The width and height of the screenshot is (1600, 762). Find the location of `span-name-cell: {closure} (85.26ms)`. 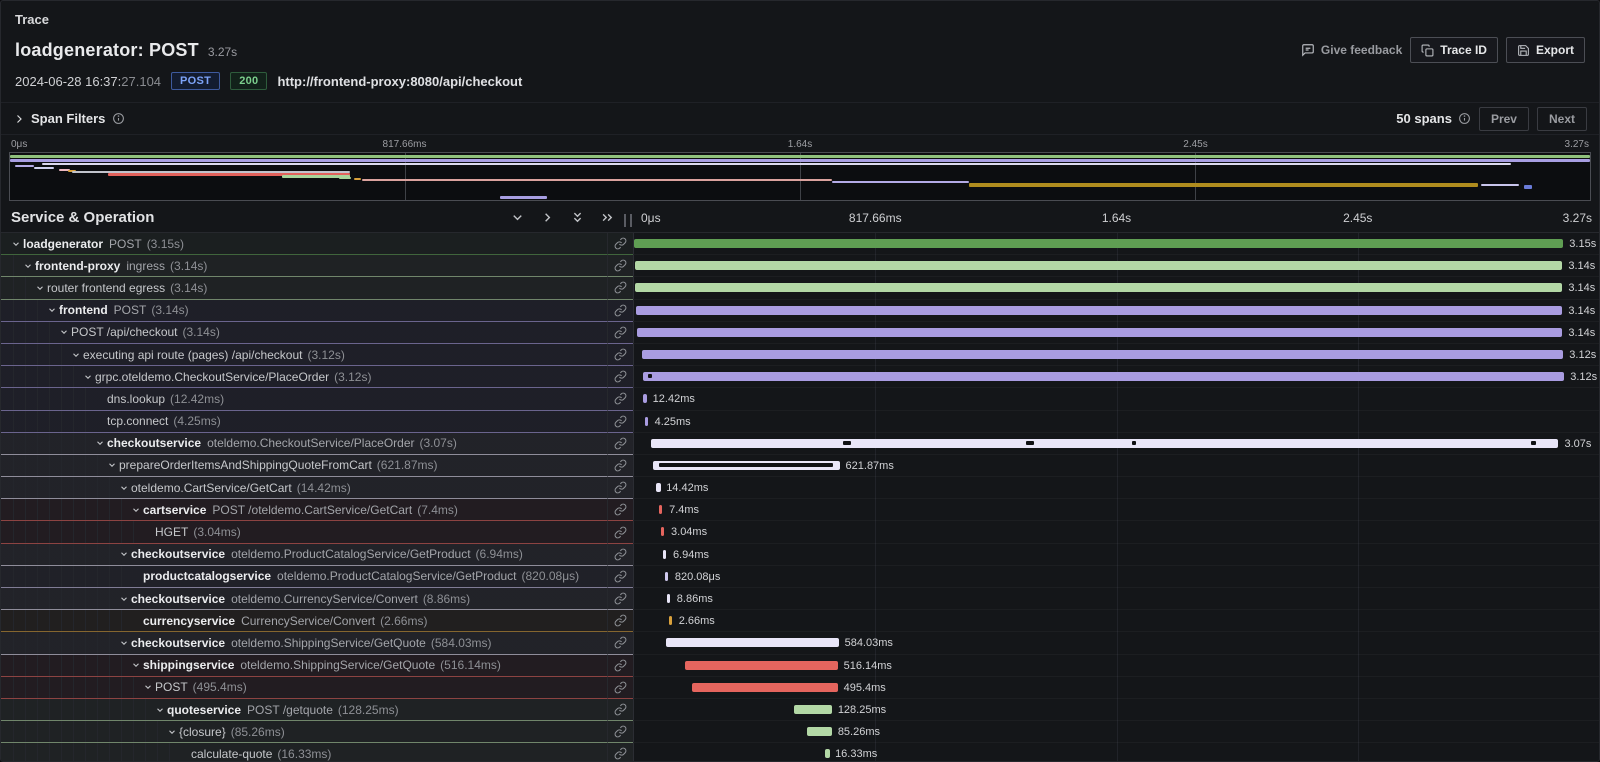

span-name-cell: {closure} (85.26ms) is located at coordinates (304, 732).